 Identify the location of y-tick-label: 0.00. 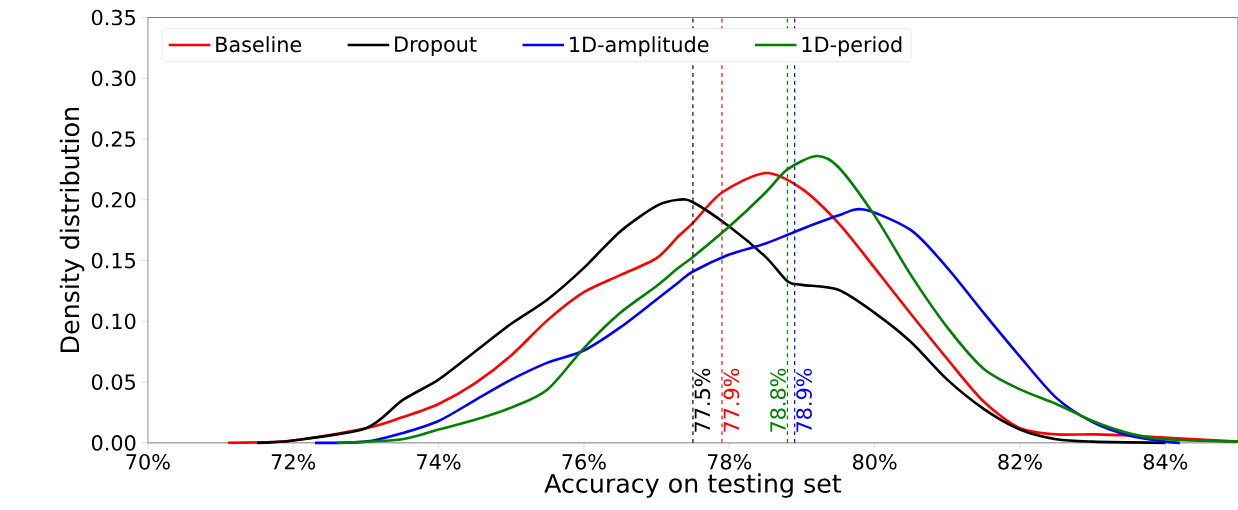
(113, 443).